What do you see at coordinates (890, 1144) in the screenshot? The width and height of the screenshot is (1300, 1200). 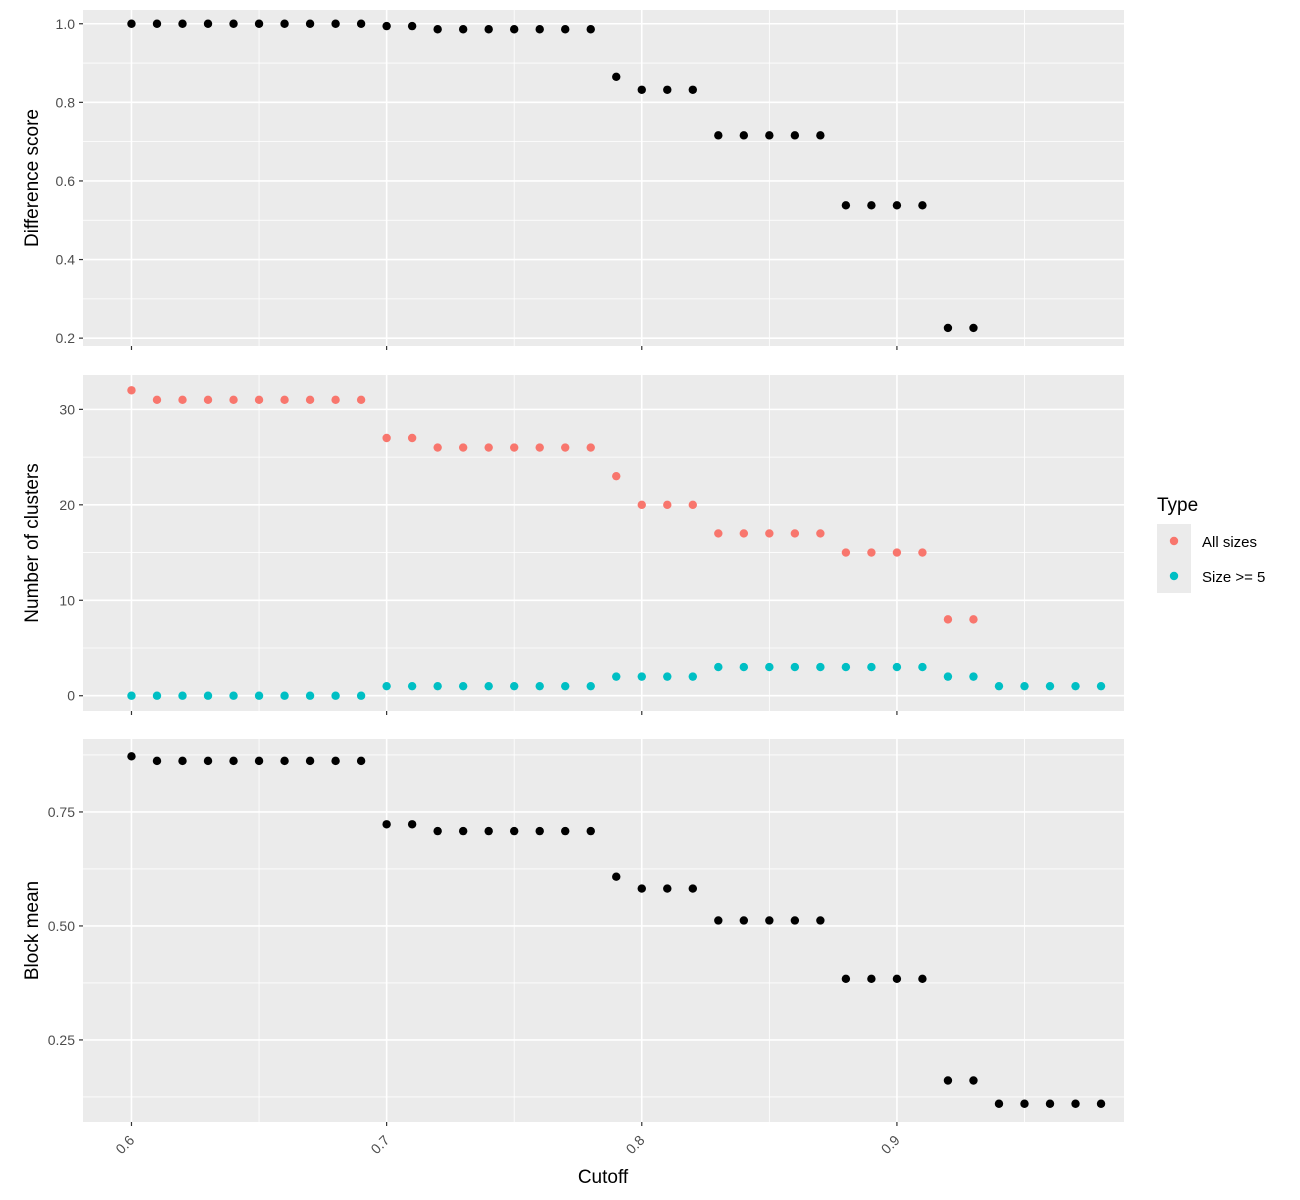 I see `x-tick-label: 0.9` at bounding box center [890, 1144].